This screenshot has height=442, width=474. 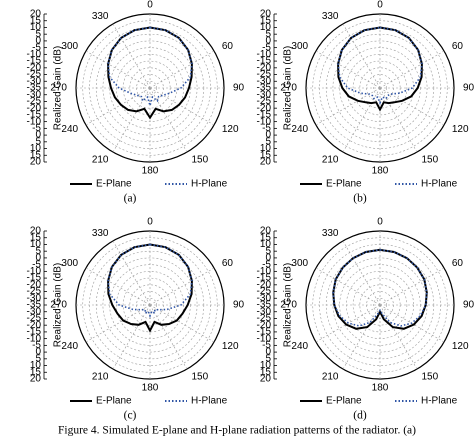 What do you see at coordinates (266, 379) in the screenshot?
I see `r-tick-label: 20` at bounding box center [266, 379].